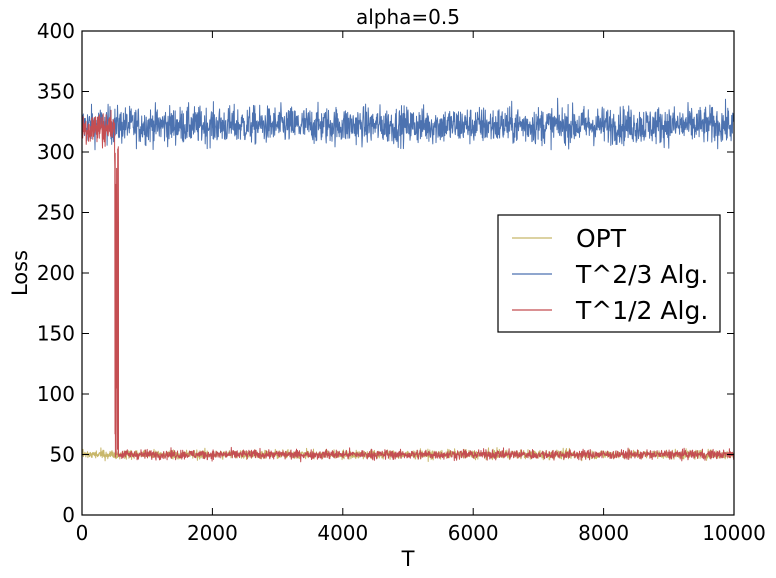  I want to click on y-tick-label: 150, so click(56, 334).